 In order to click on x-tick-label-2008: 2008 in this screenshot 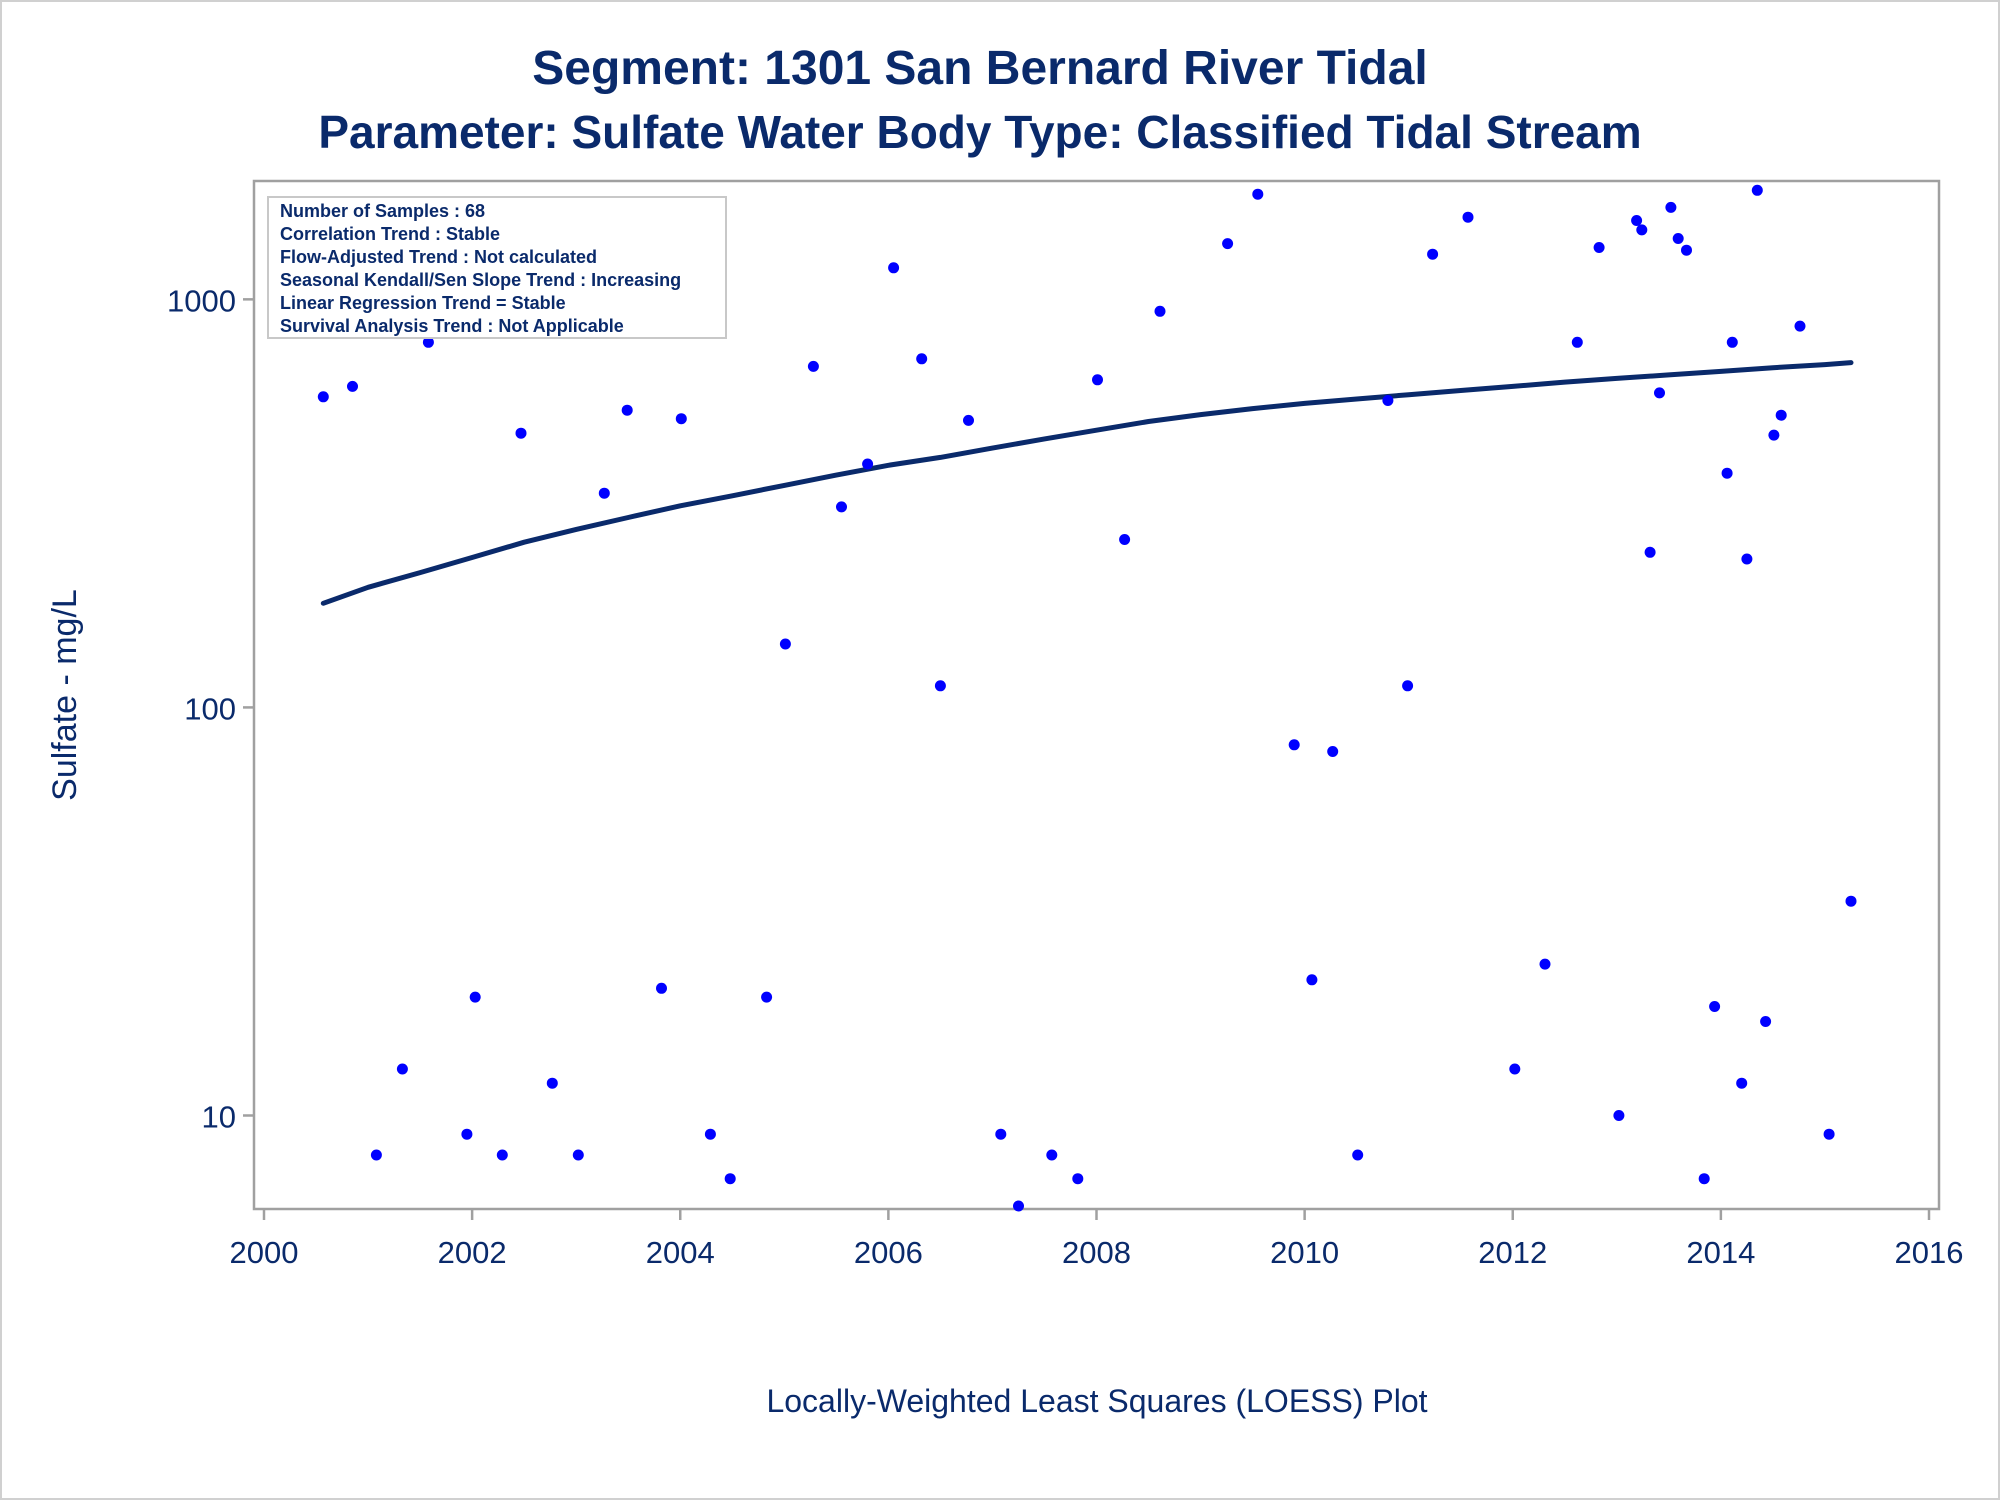, I will do `click(1096, 1252)`.